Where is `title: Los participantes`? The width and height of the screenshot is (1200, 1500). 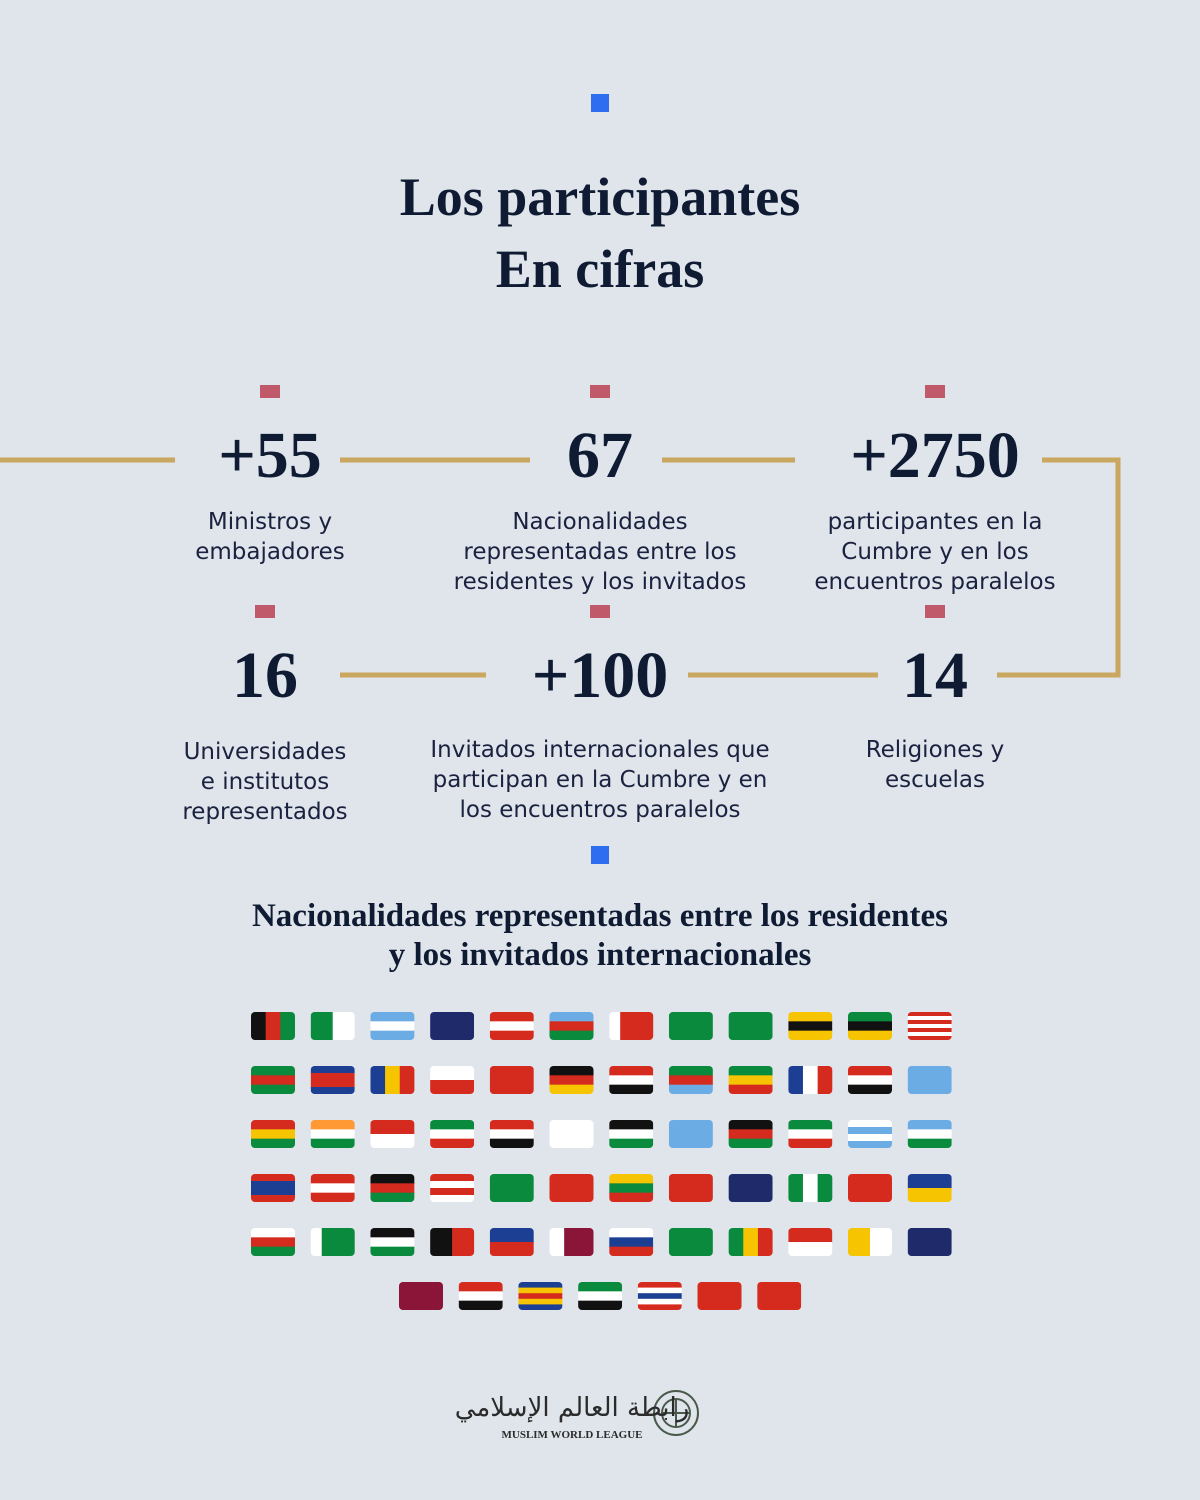 title: Los participantes is located at coordinates (600, 197).